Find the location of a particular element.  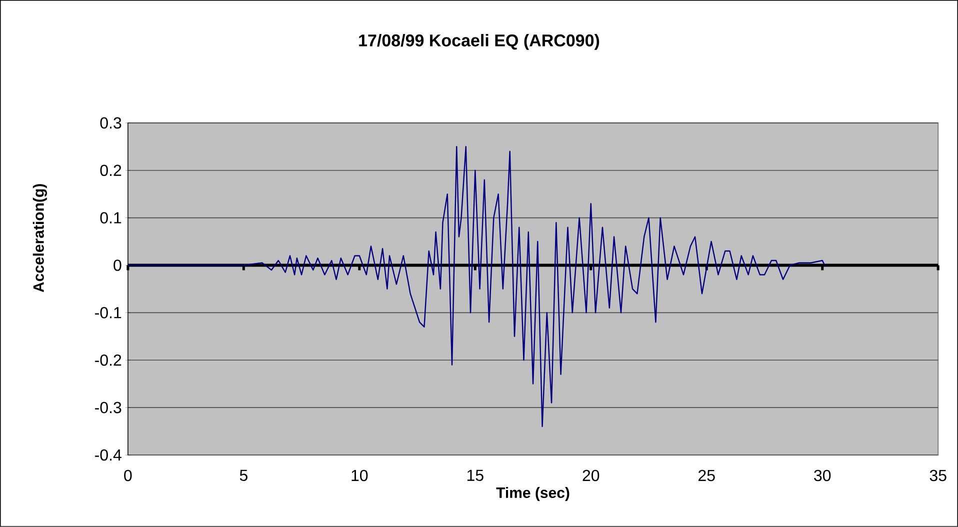

x-tick-label: 20 is located at coordinates (591, 476).